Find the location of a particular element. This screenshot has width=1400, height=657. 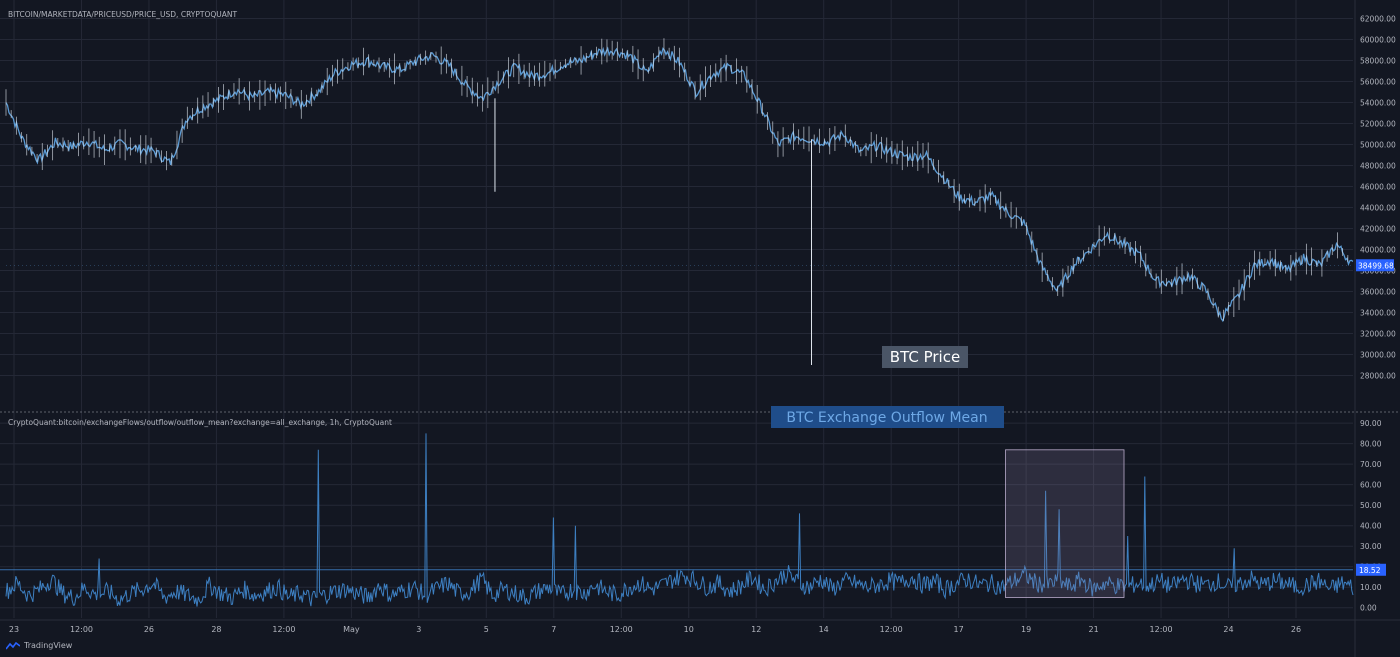

x-tick-label: 3 is located at coordinates (418, 629).